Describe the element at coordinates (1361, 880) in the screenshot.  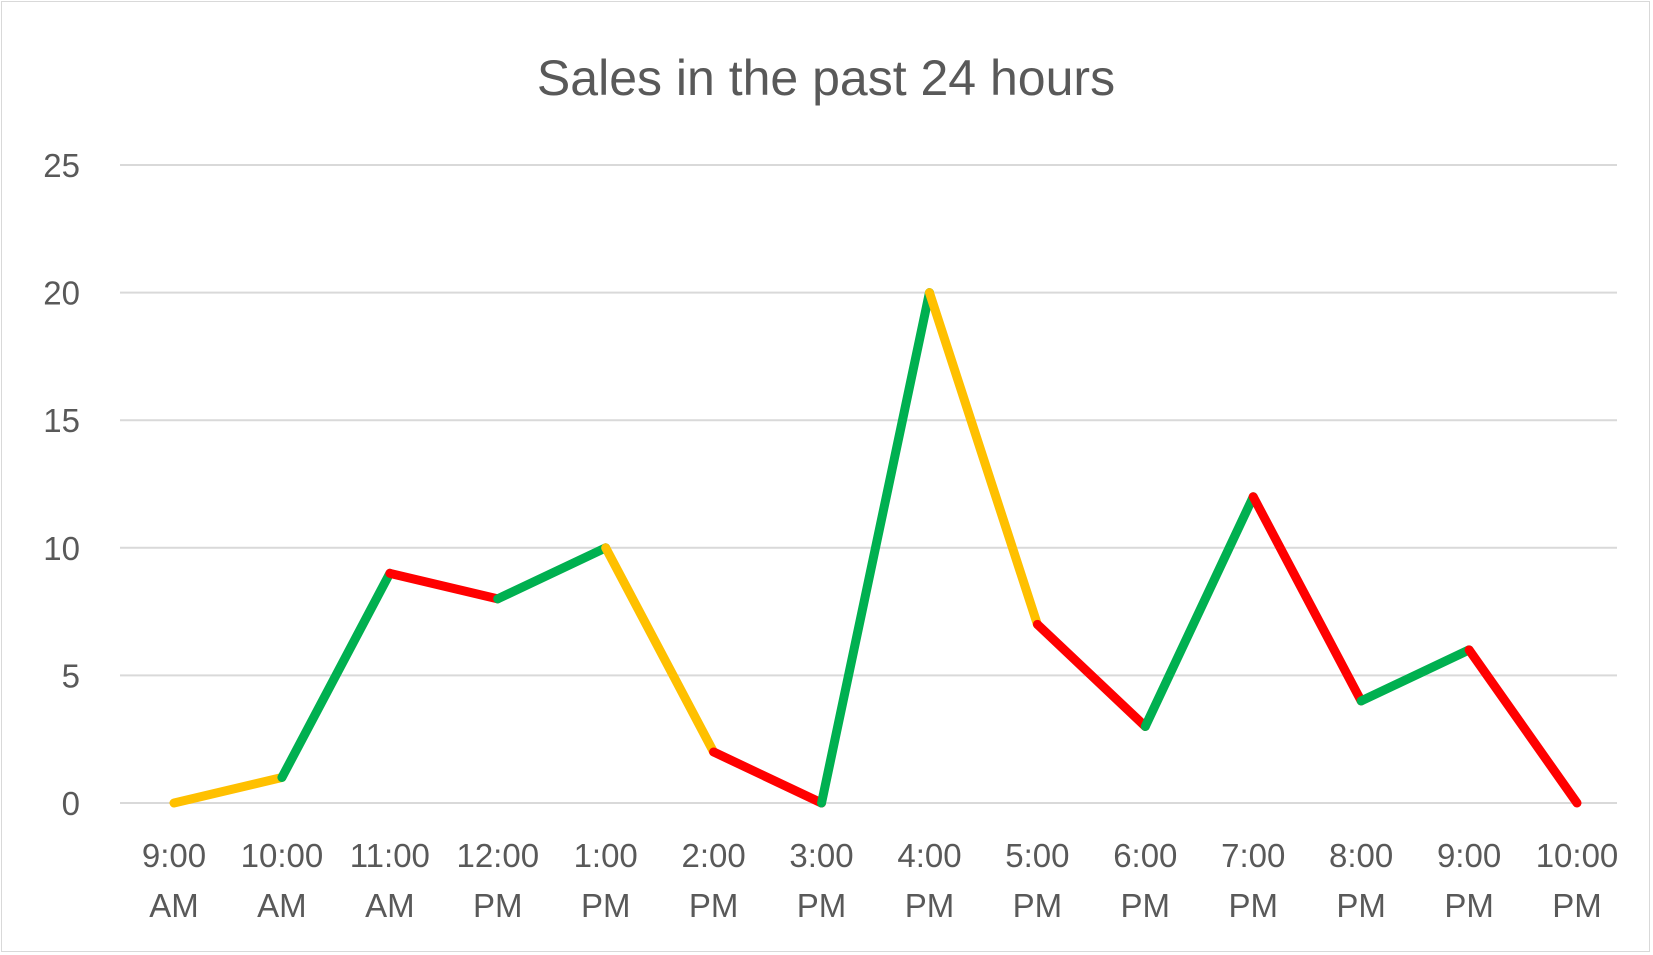
I see `x-tick-label: 8:00 PM` at that location.